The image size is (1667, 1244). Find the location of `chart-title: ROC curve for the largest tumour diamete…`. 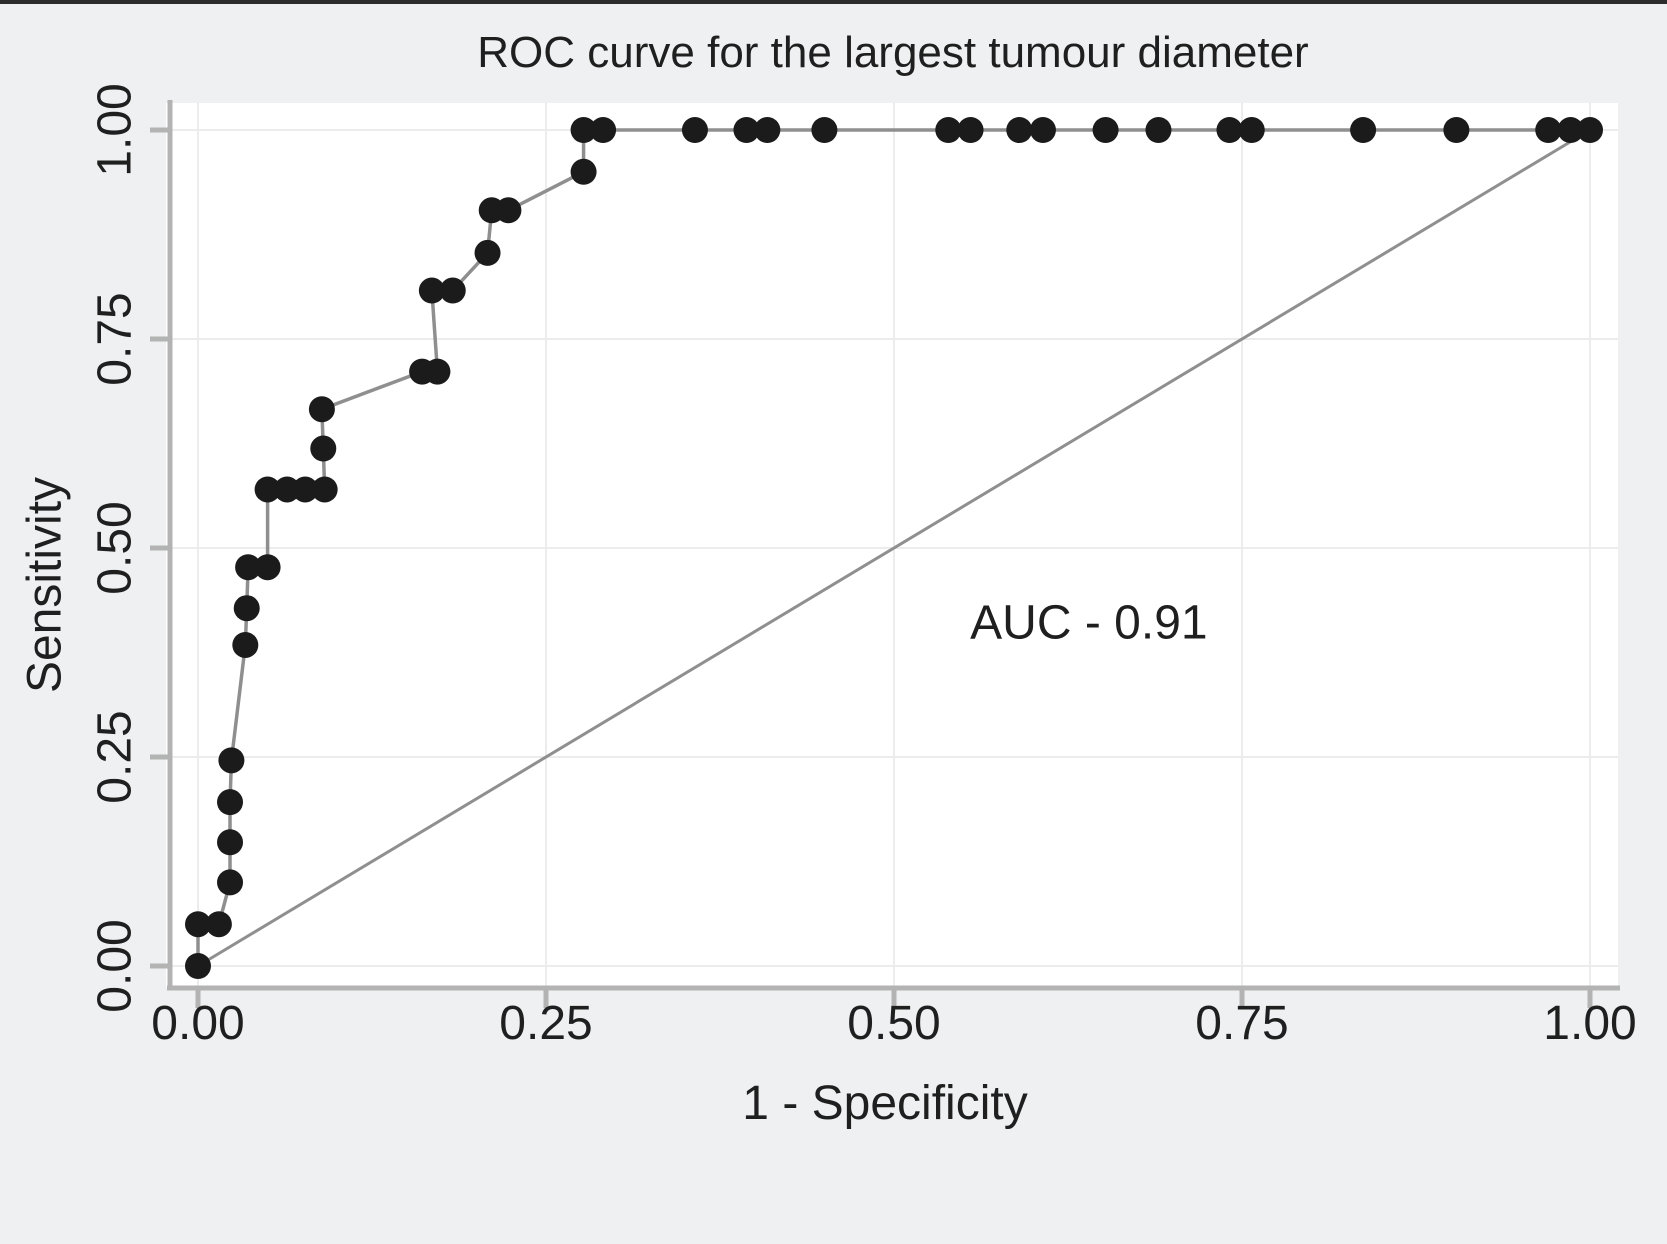

chart-title: ROC curve for the largest tumour diamete… is located at coordinates (893, 52).